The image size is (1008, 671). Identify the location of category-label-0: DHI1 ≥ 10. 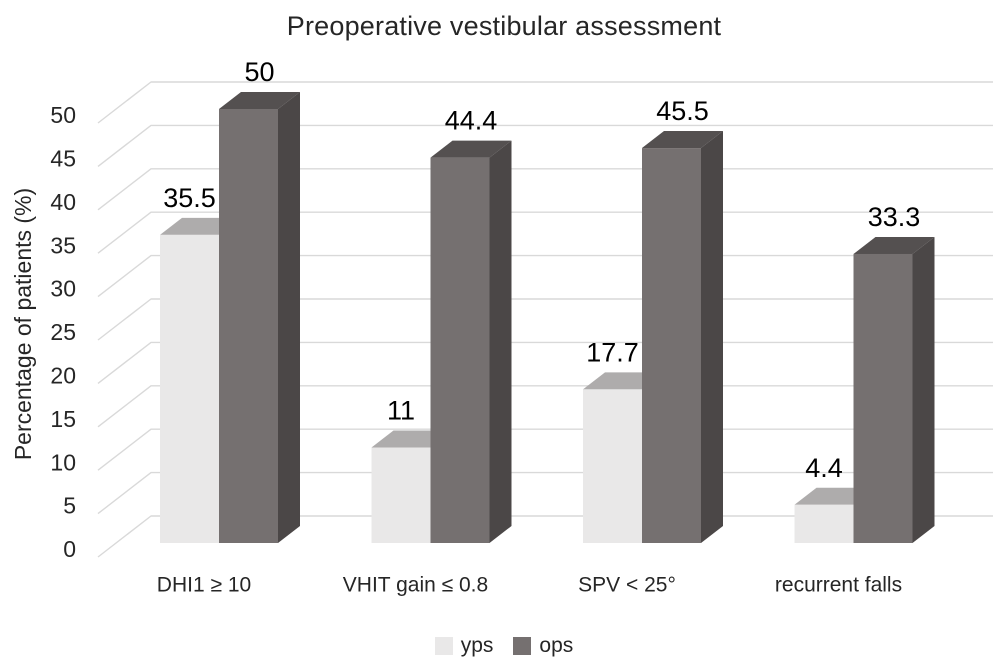
(204, 585).